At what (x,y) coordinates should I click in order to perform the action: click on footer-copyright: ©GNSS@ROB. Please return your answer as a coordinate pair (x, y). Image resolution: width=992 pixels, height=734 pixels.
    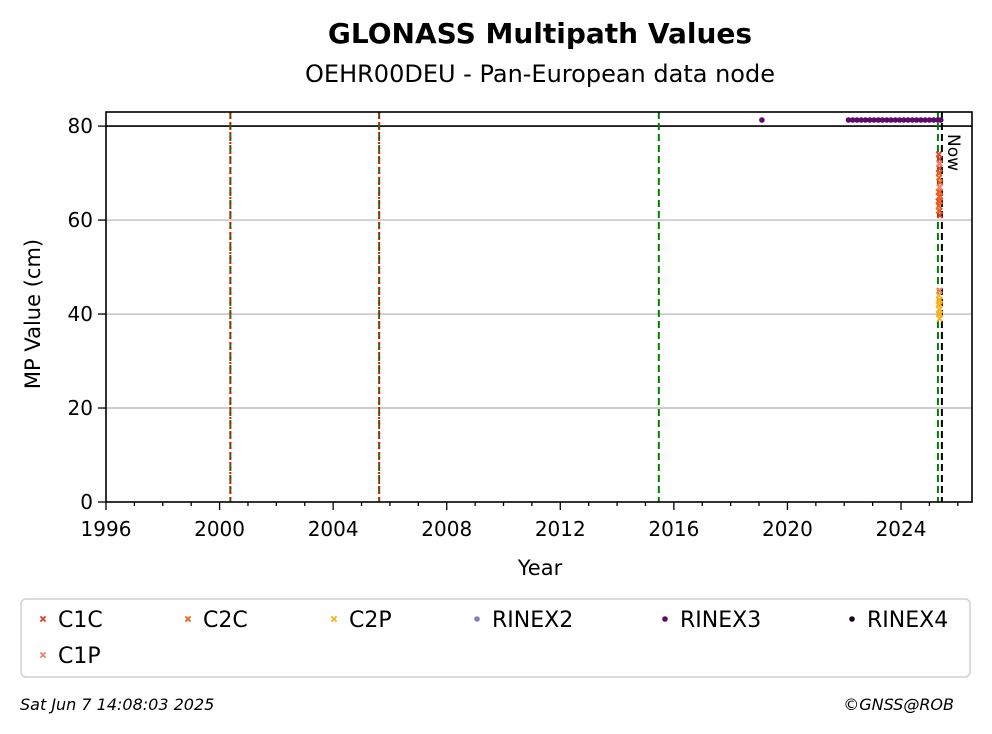
    Looking at the image, I should click on (898, 704).